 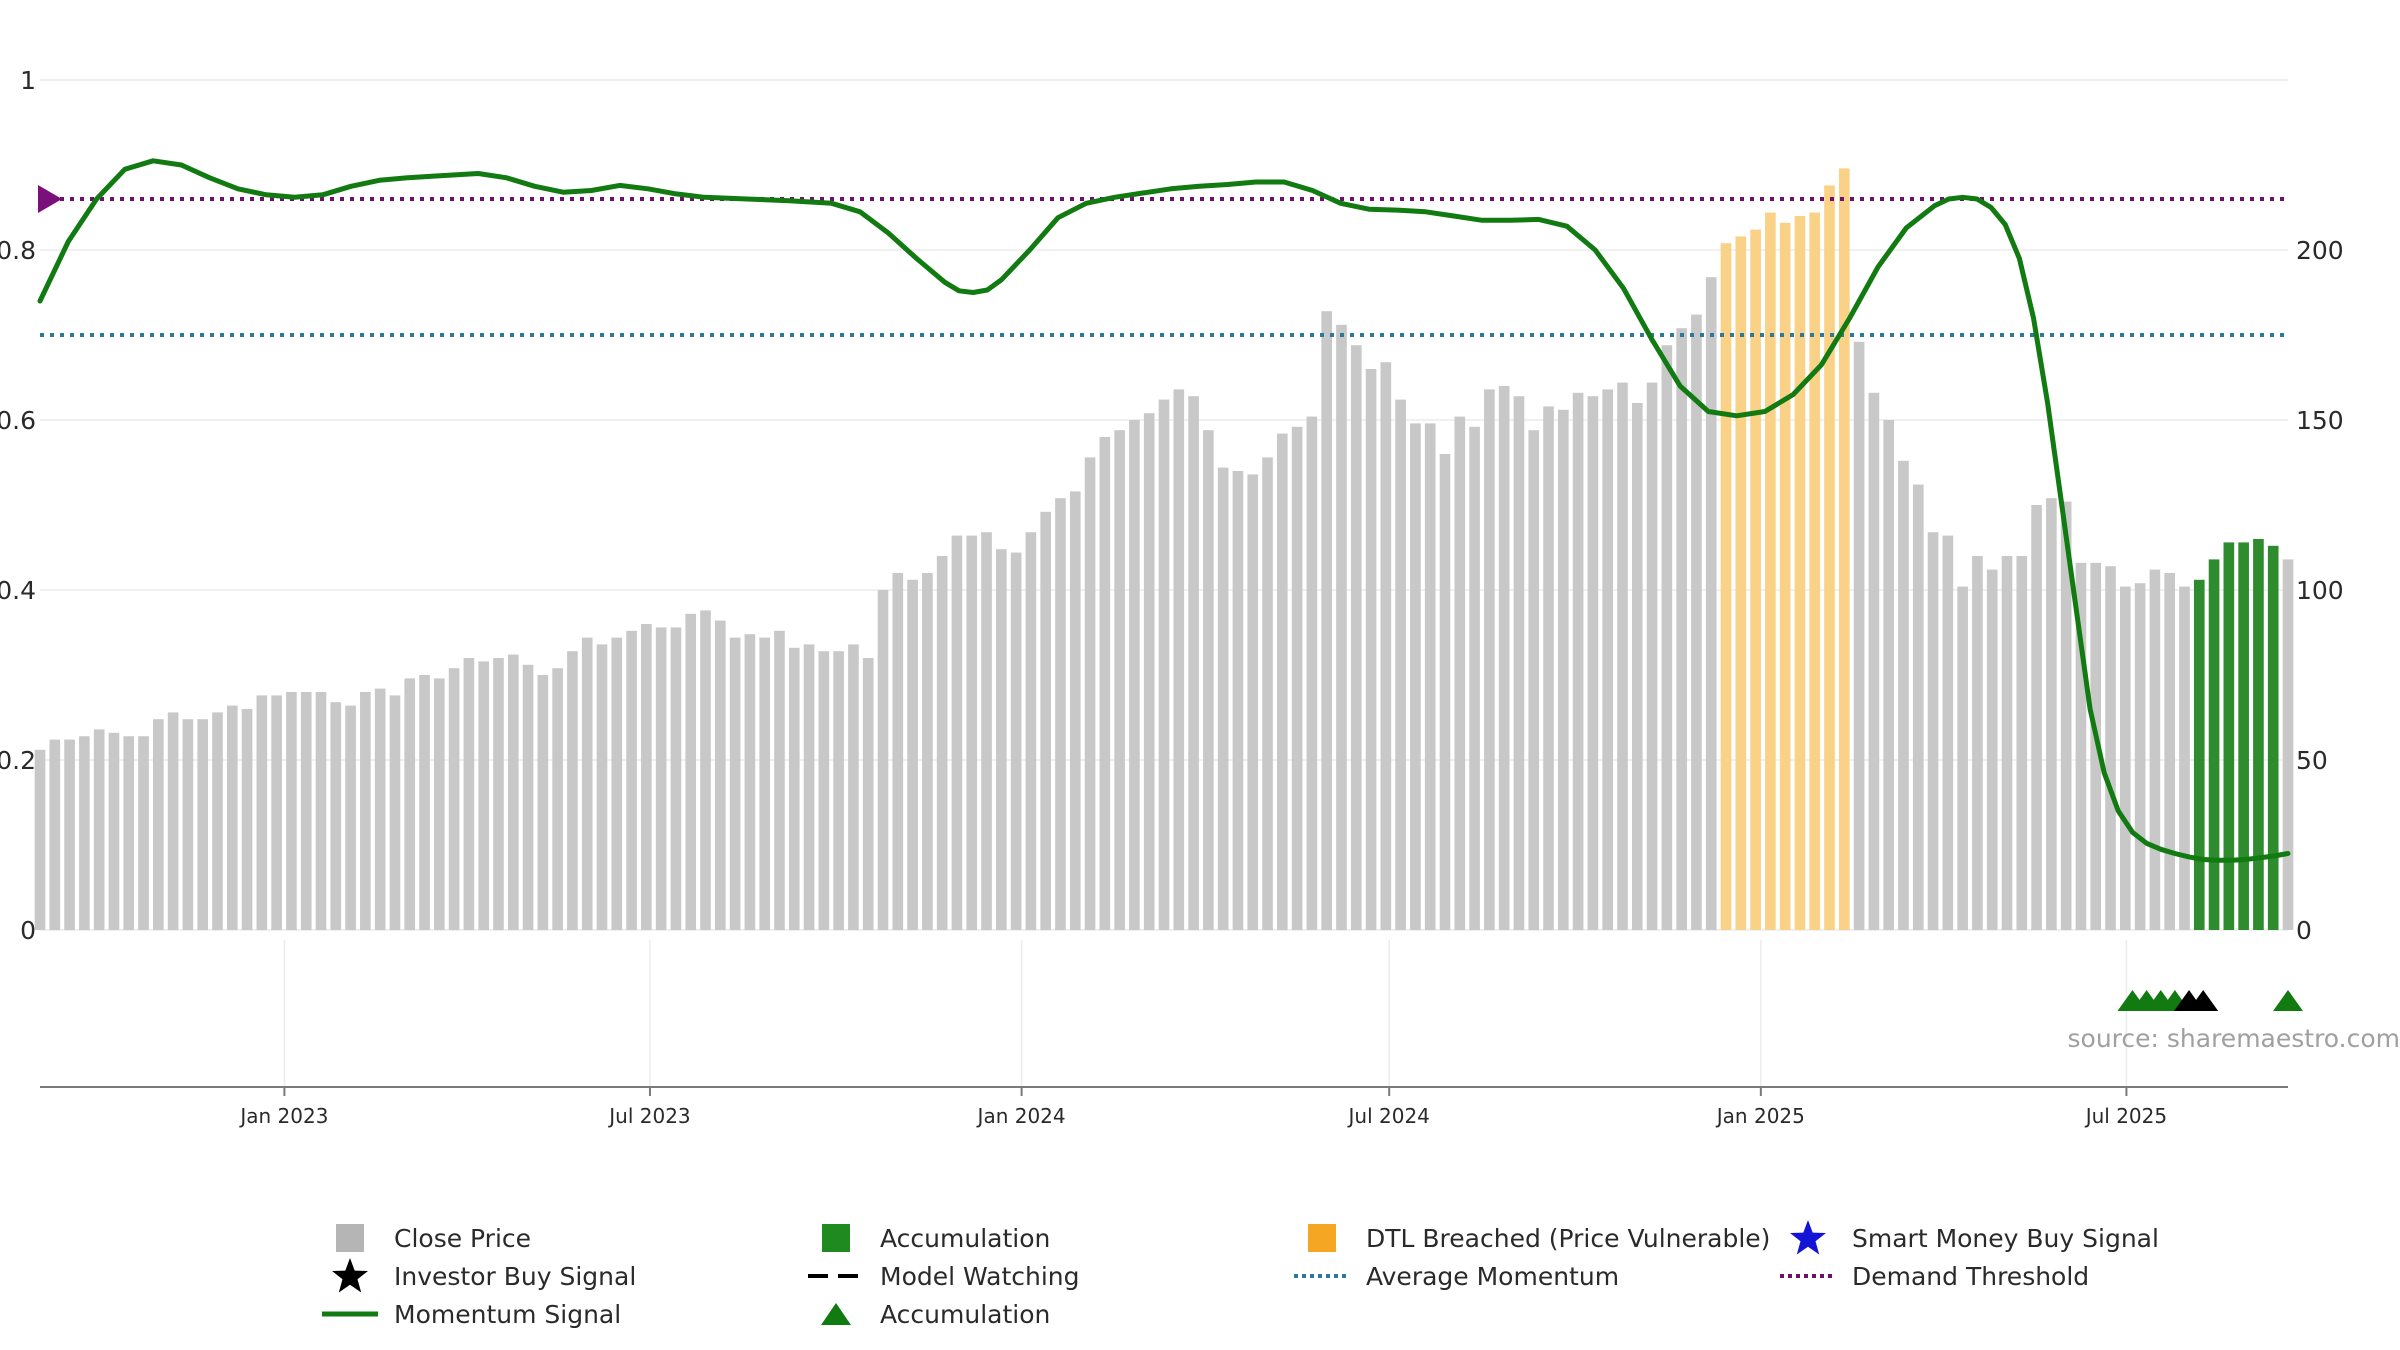 What do you see at coordinates (2288, 1000) in the screenshot?
I see `accumulation-marker` at bounding box center [2288, 1000].